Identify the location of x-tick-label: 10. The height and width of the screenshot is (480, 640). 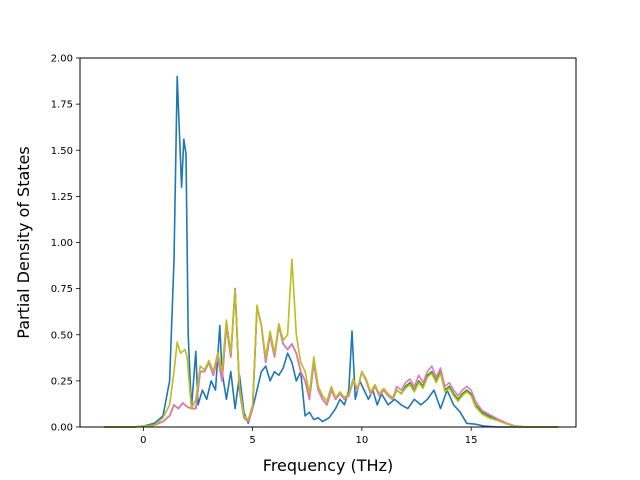
(362, 440).